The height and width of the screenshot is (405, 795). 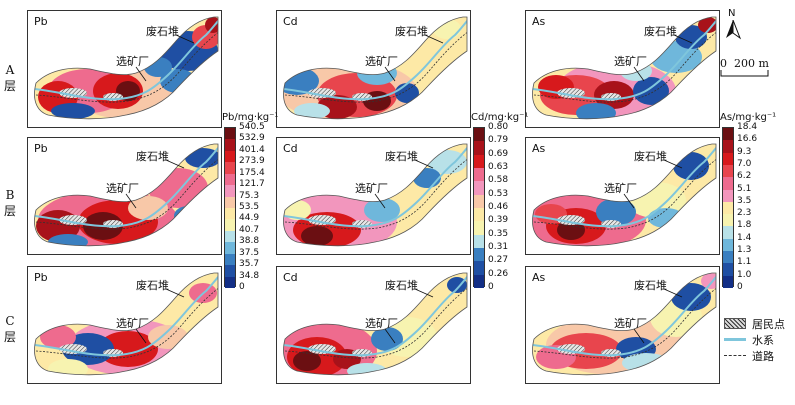 I want to click on colorbar-tick-label: 273.9, so click(x=252, y=161).